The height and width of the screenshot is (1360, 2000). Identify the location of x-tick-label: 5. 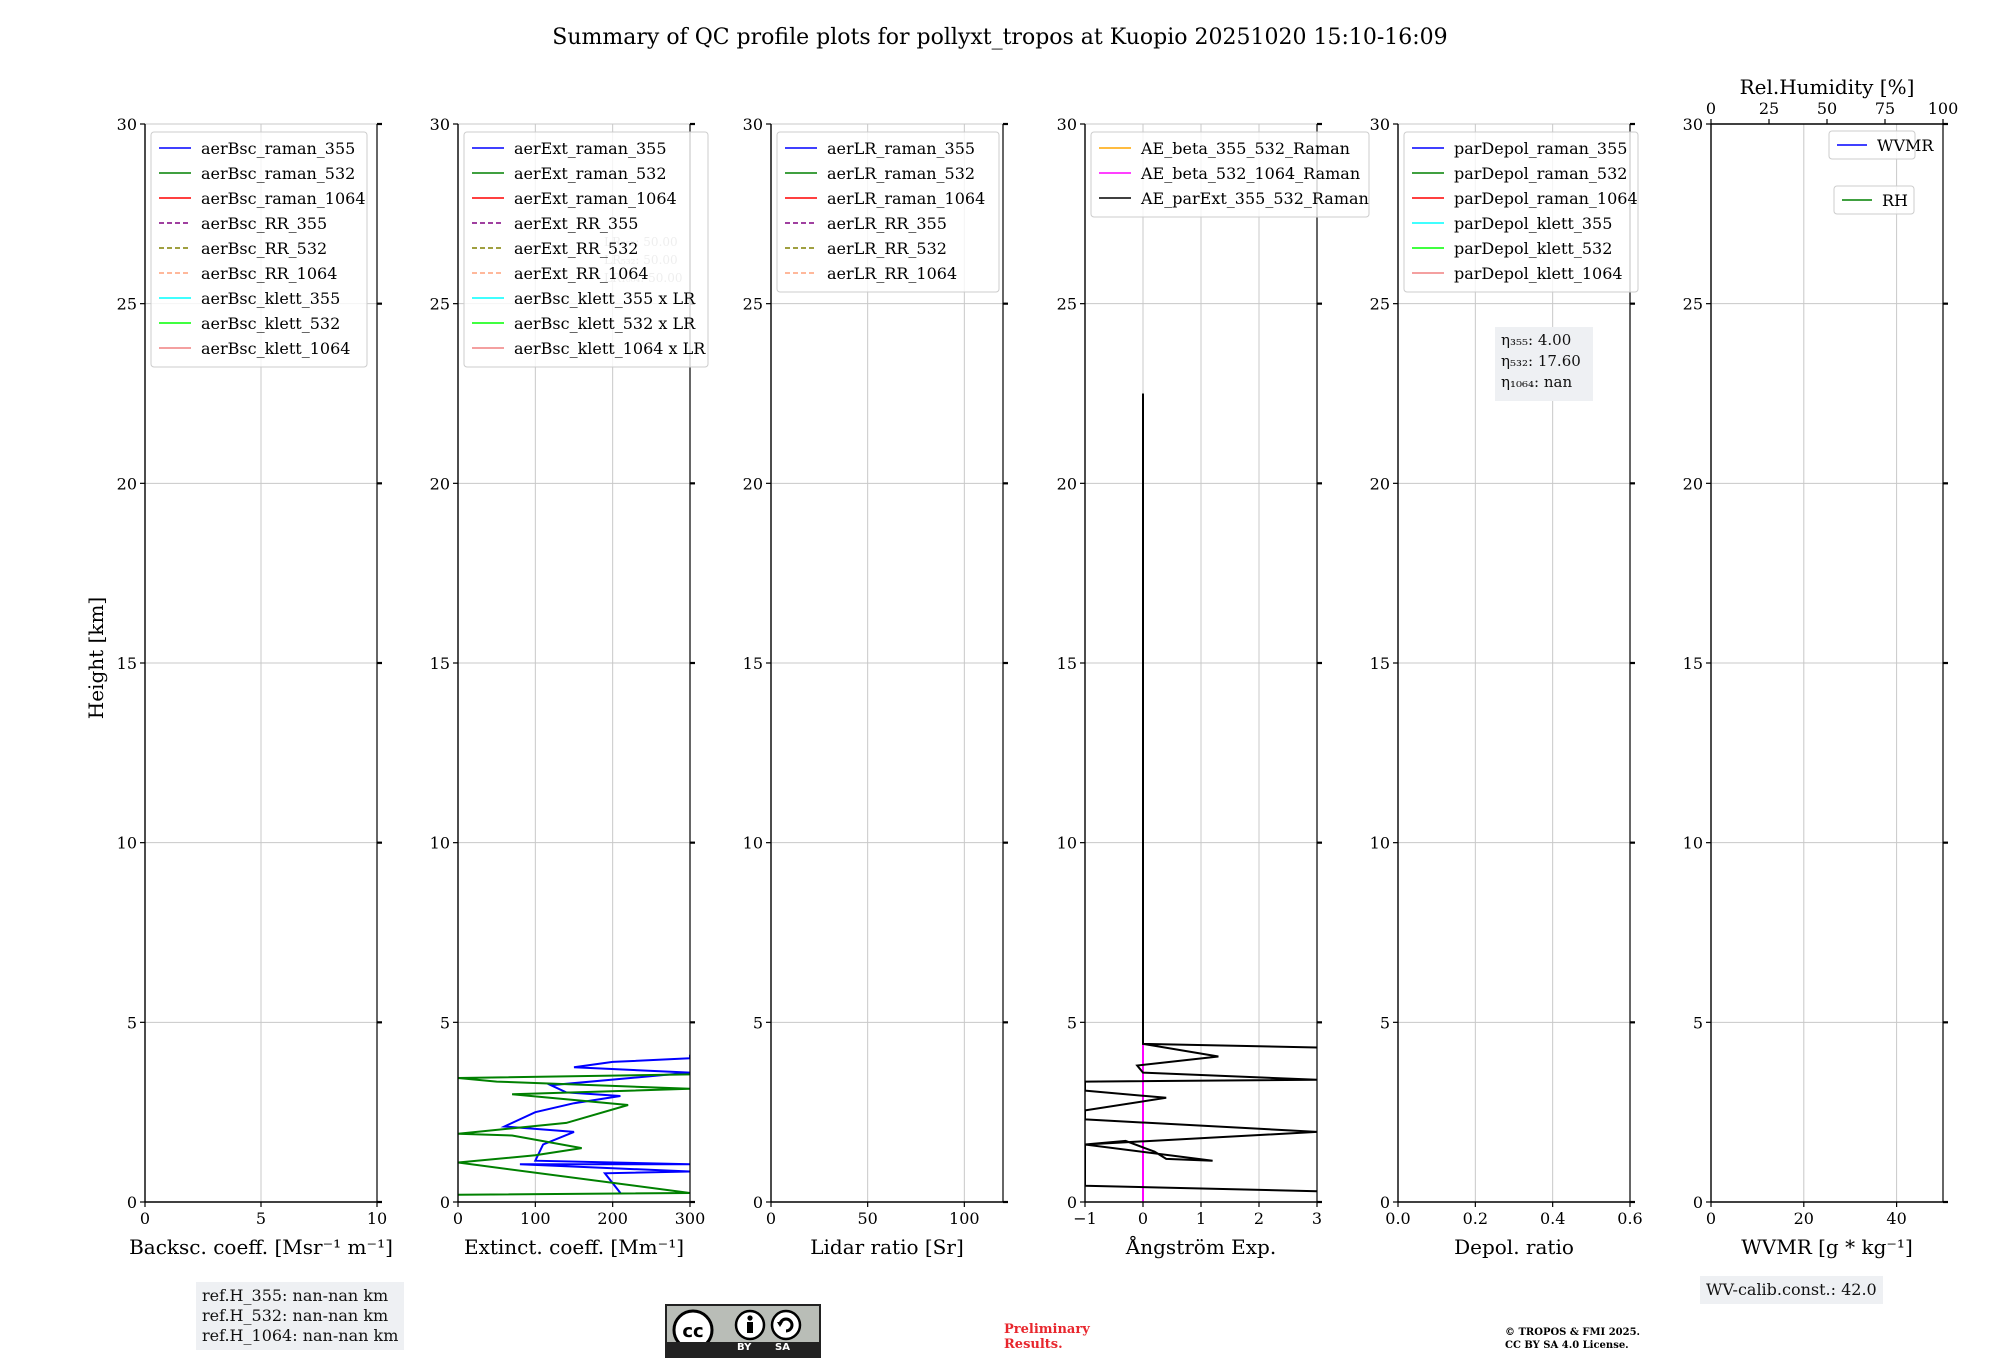
(261, 1218).